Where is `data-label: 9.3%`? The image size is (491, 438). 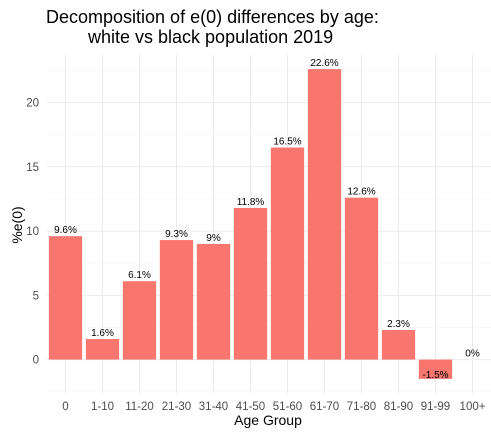
data-label: 9.3% is located at coordinates (176, 234).